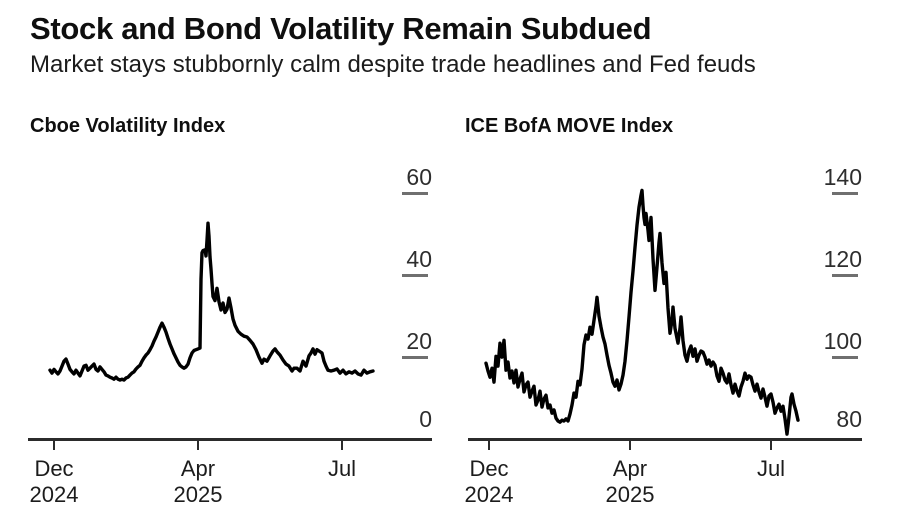 The height and width of the screenshot is (510, 900). Describe the element at coordinates (849, 419) in the screenshot. I see `y-axis-label: 80` at that location.